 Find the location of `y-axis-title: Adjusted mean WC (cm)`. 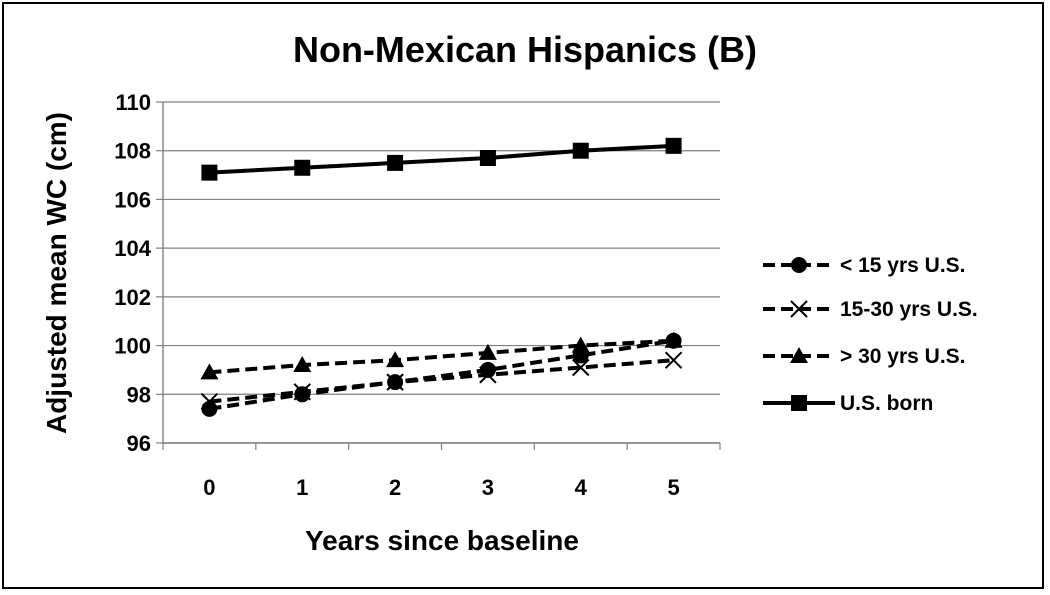

y-axis-title: Adjusted mean WC (cm) is located at coordinates (56, 273).